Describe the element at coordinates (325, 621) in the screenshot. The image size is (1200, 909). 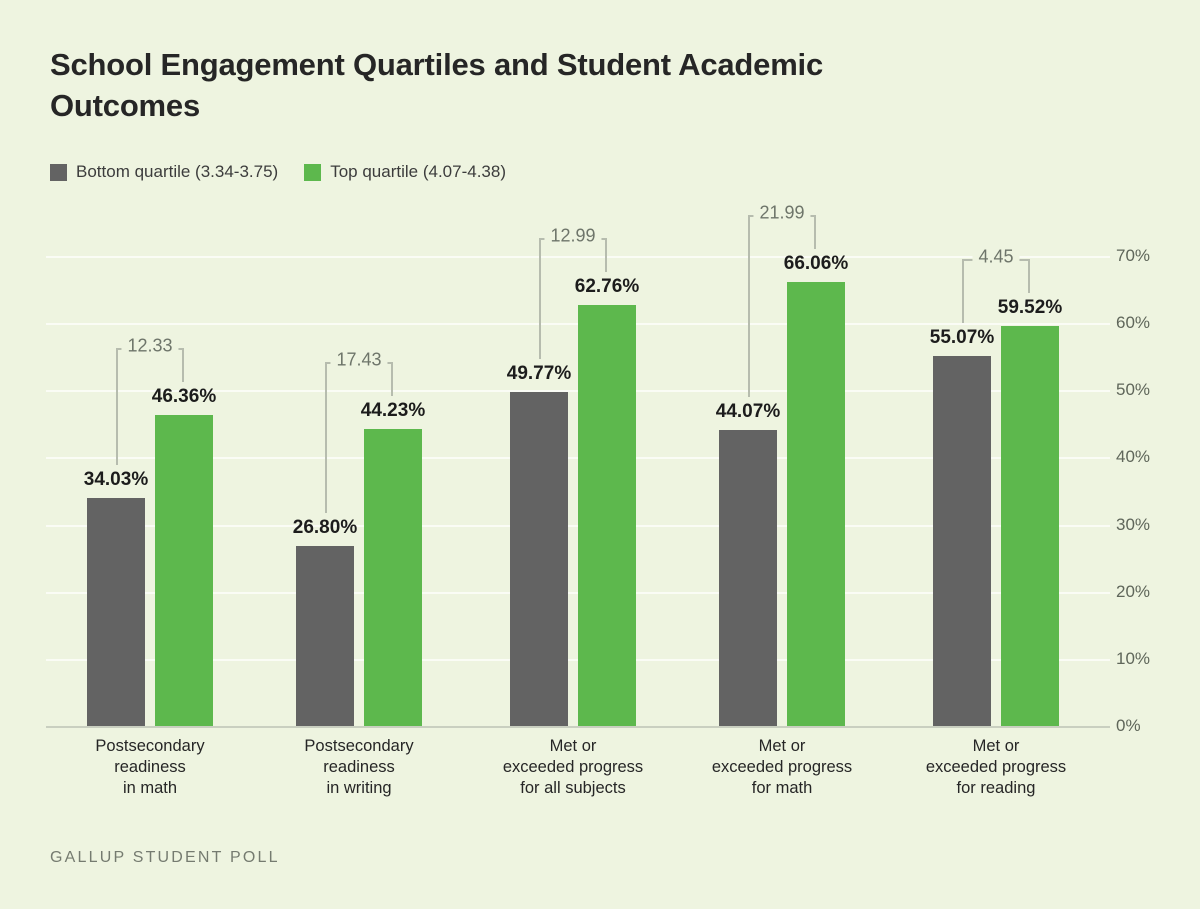
I see `bar-bottom-quartile: 26.80%` at that location.